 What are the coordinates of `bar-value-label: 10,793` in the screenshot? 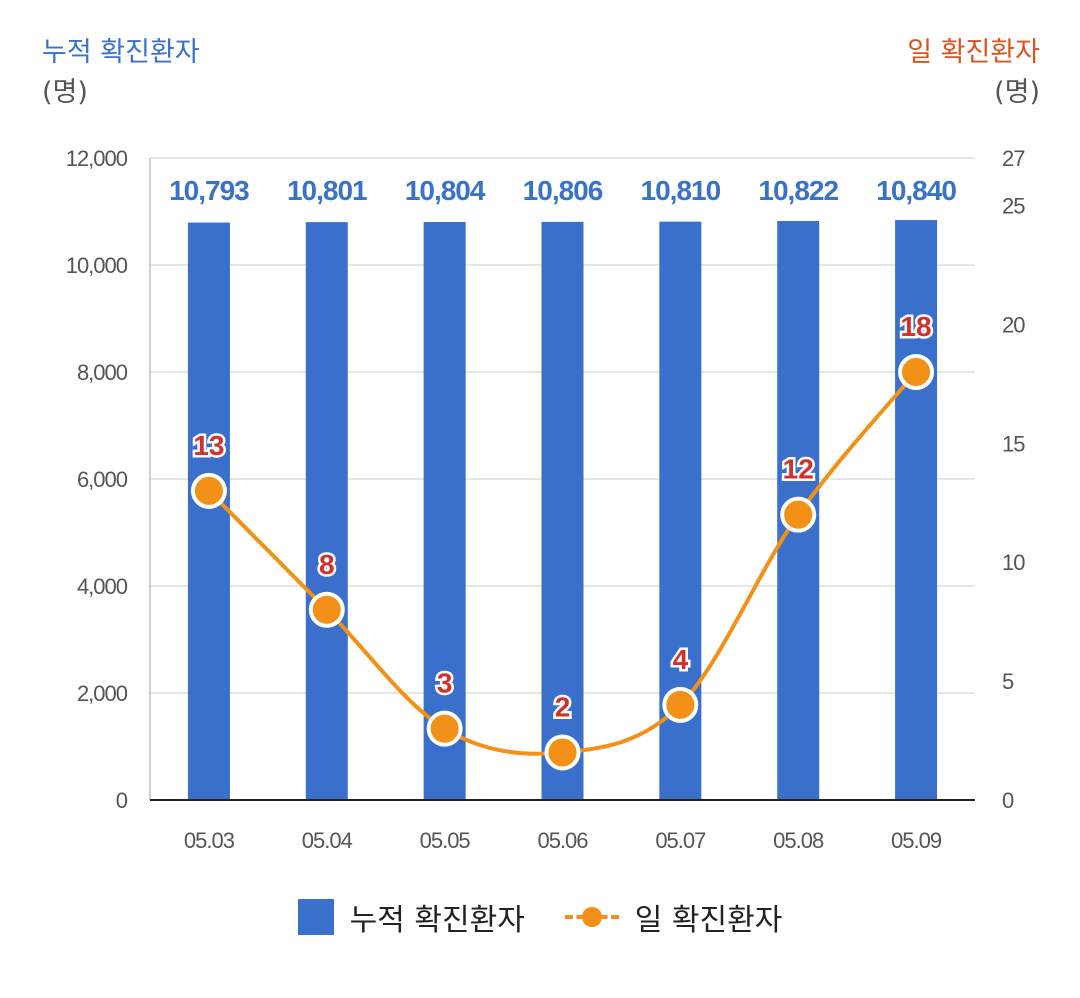 It's located at (209, 190).